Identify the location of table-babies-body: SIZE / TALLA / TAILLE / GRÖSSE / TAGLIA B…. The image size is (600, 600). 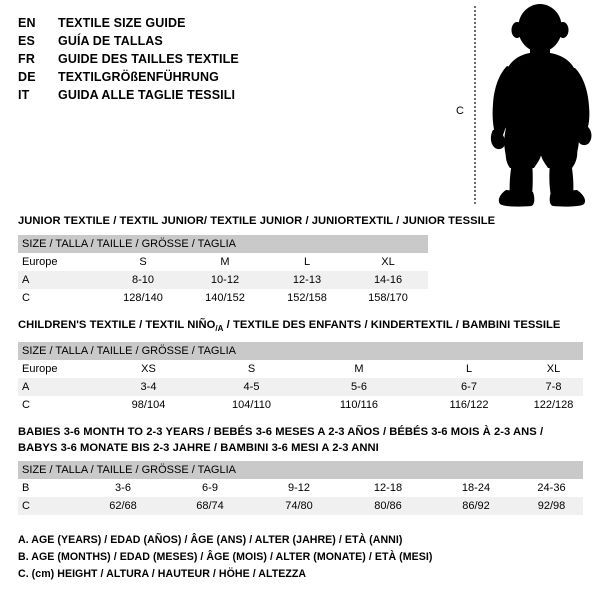
(300, 488).